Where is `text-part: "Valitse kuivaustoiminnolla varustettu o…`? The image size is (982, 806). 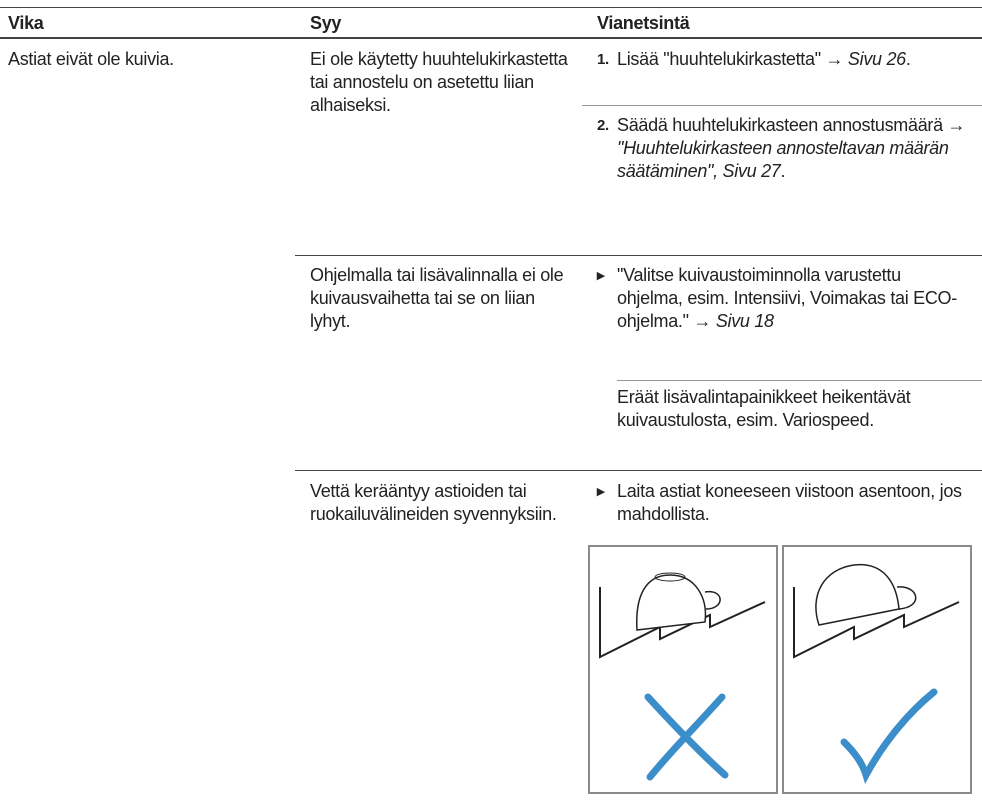 text-part: "Valitse kuivaustoiminnolla varustettu o… is located at coordinates (787, 298).